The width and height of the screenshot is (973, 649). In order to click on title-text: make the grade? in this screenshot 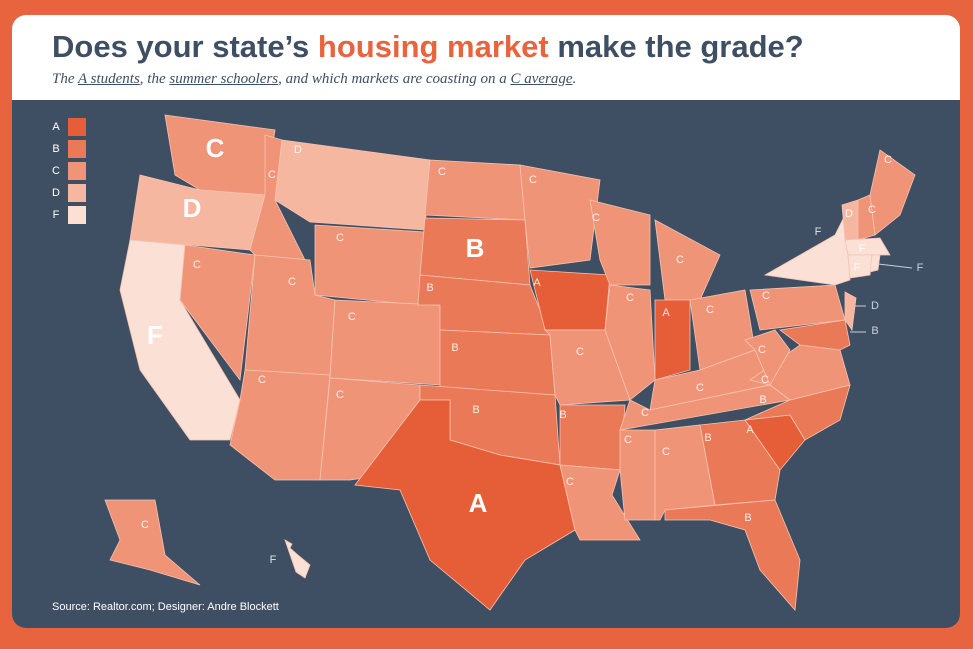, I will do `click(676, 46)`.